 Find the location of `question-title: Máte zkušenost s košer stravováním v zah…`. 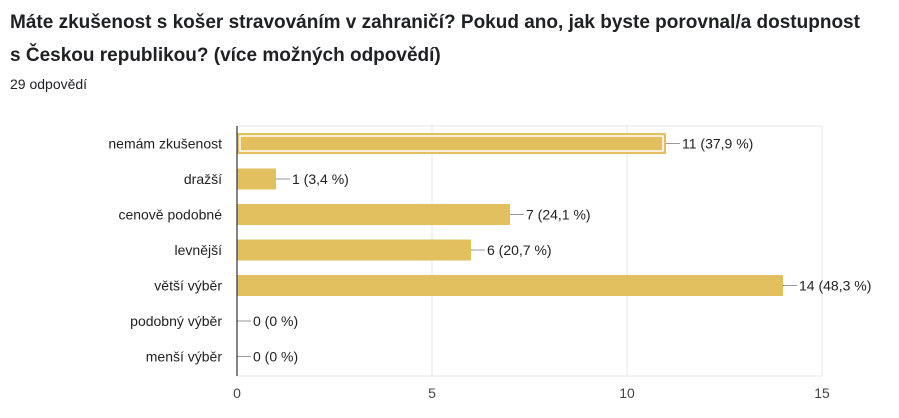

question-title: Máte zkušenost s košer stravováním v zah… is located at coordinates (435, 39).